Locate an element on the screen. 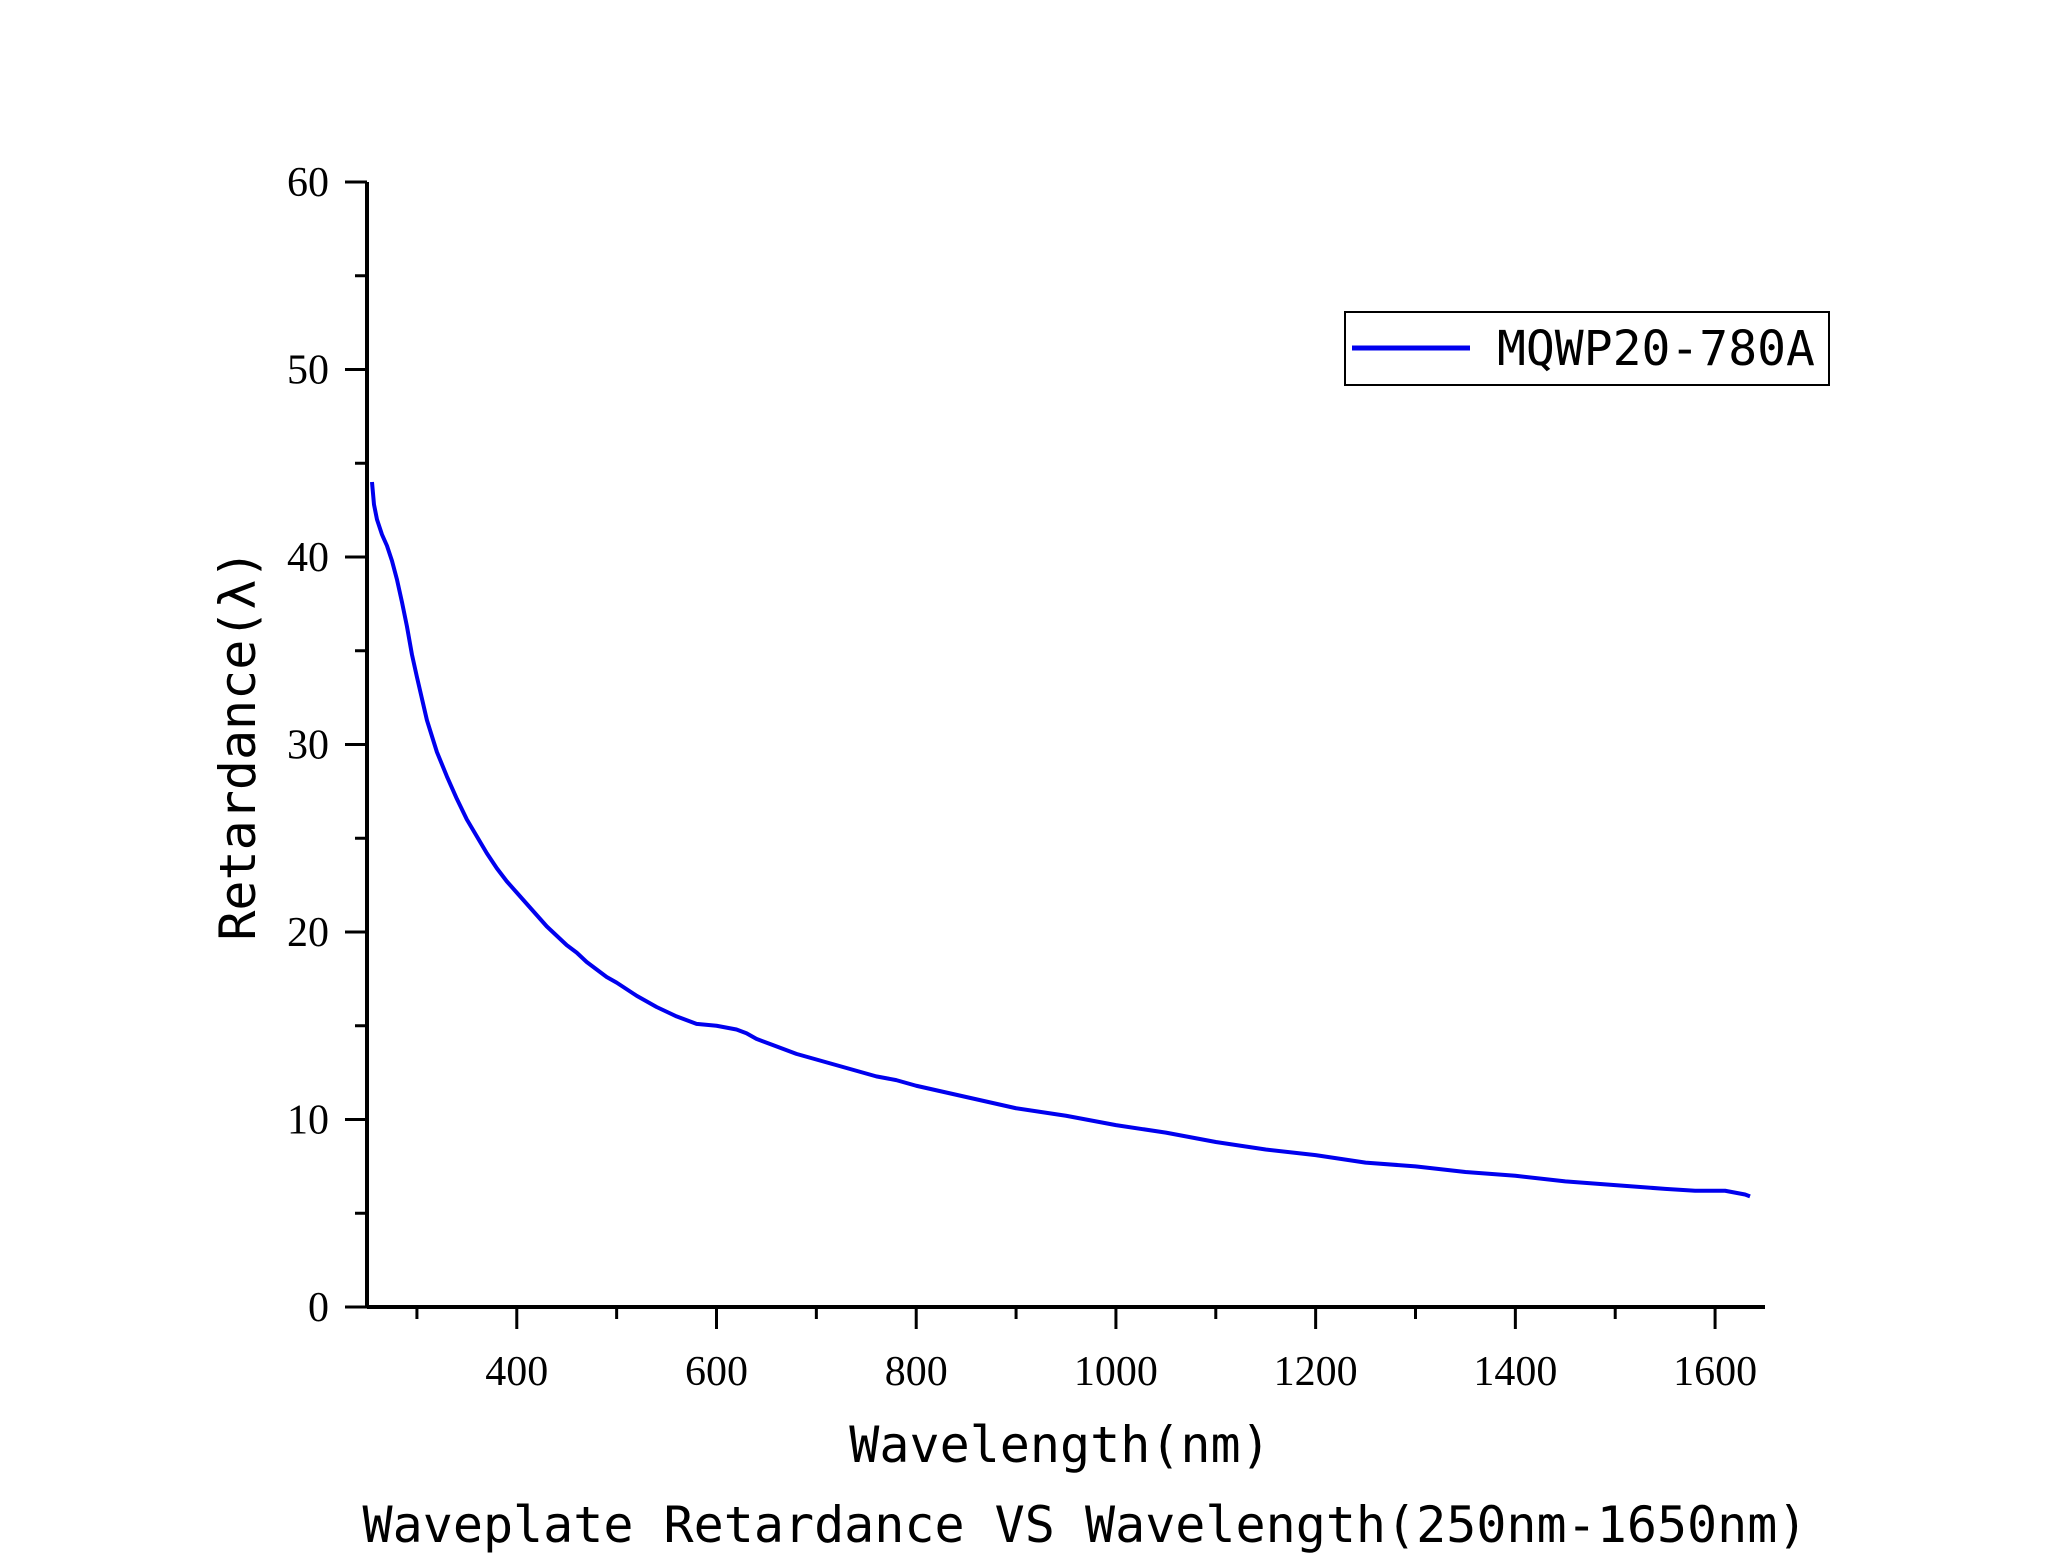 This screenshot has width=2048, height=1567. x-tick-label: 800 is located at coordinates (916, 1372).